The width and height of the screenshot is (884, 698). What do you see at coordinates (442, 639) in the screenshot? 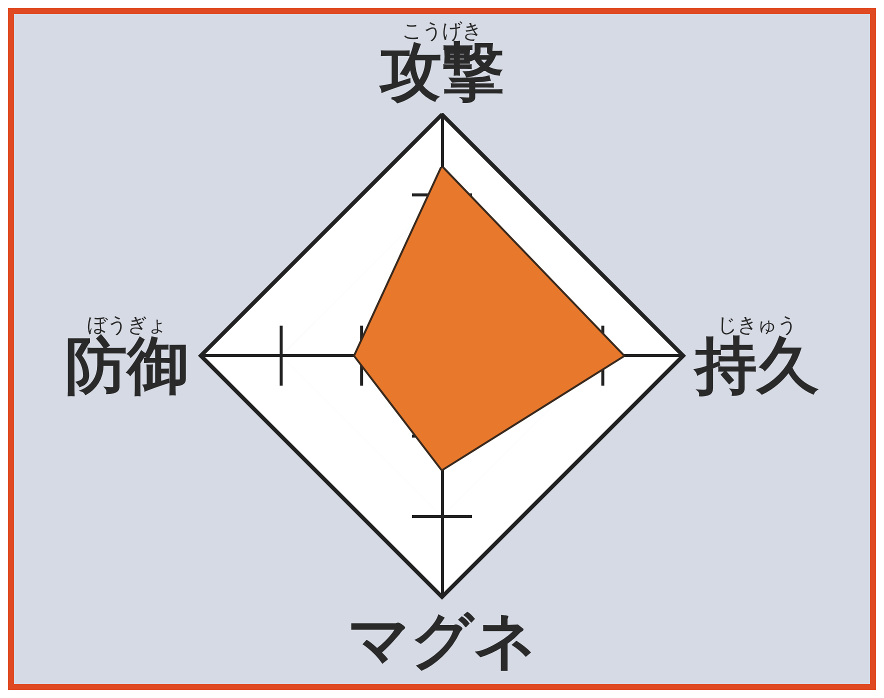
I see `spoke-label: マグネ` at bounding box center [442, 639].